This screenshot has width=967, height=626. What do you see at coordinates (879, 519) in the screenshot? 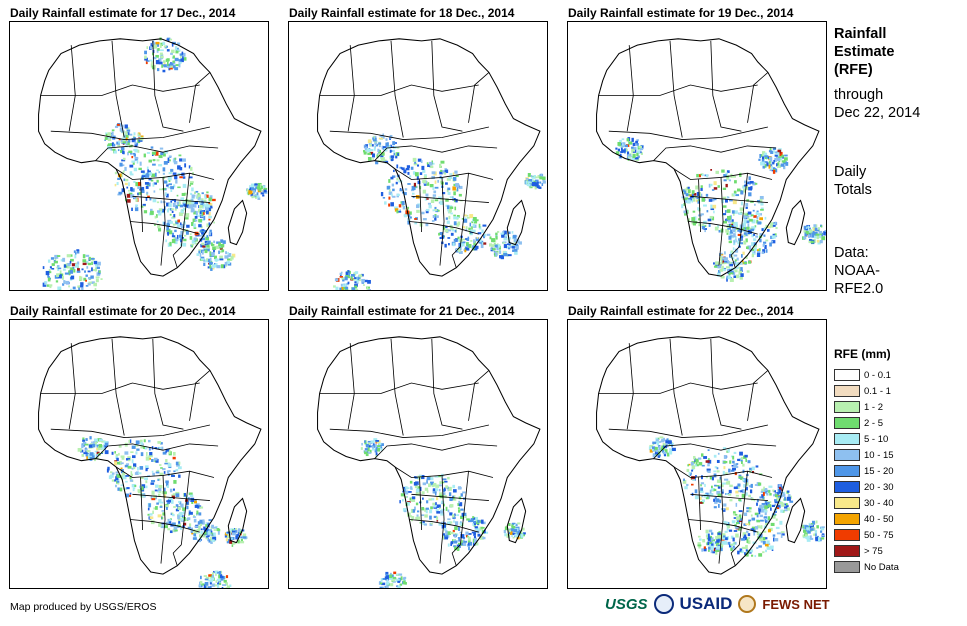
I see `legend-label: 40 - 50` at bounding box center [879, 519].